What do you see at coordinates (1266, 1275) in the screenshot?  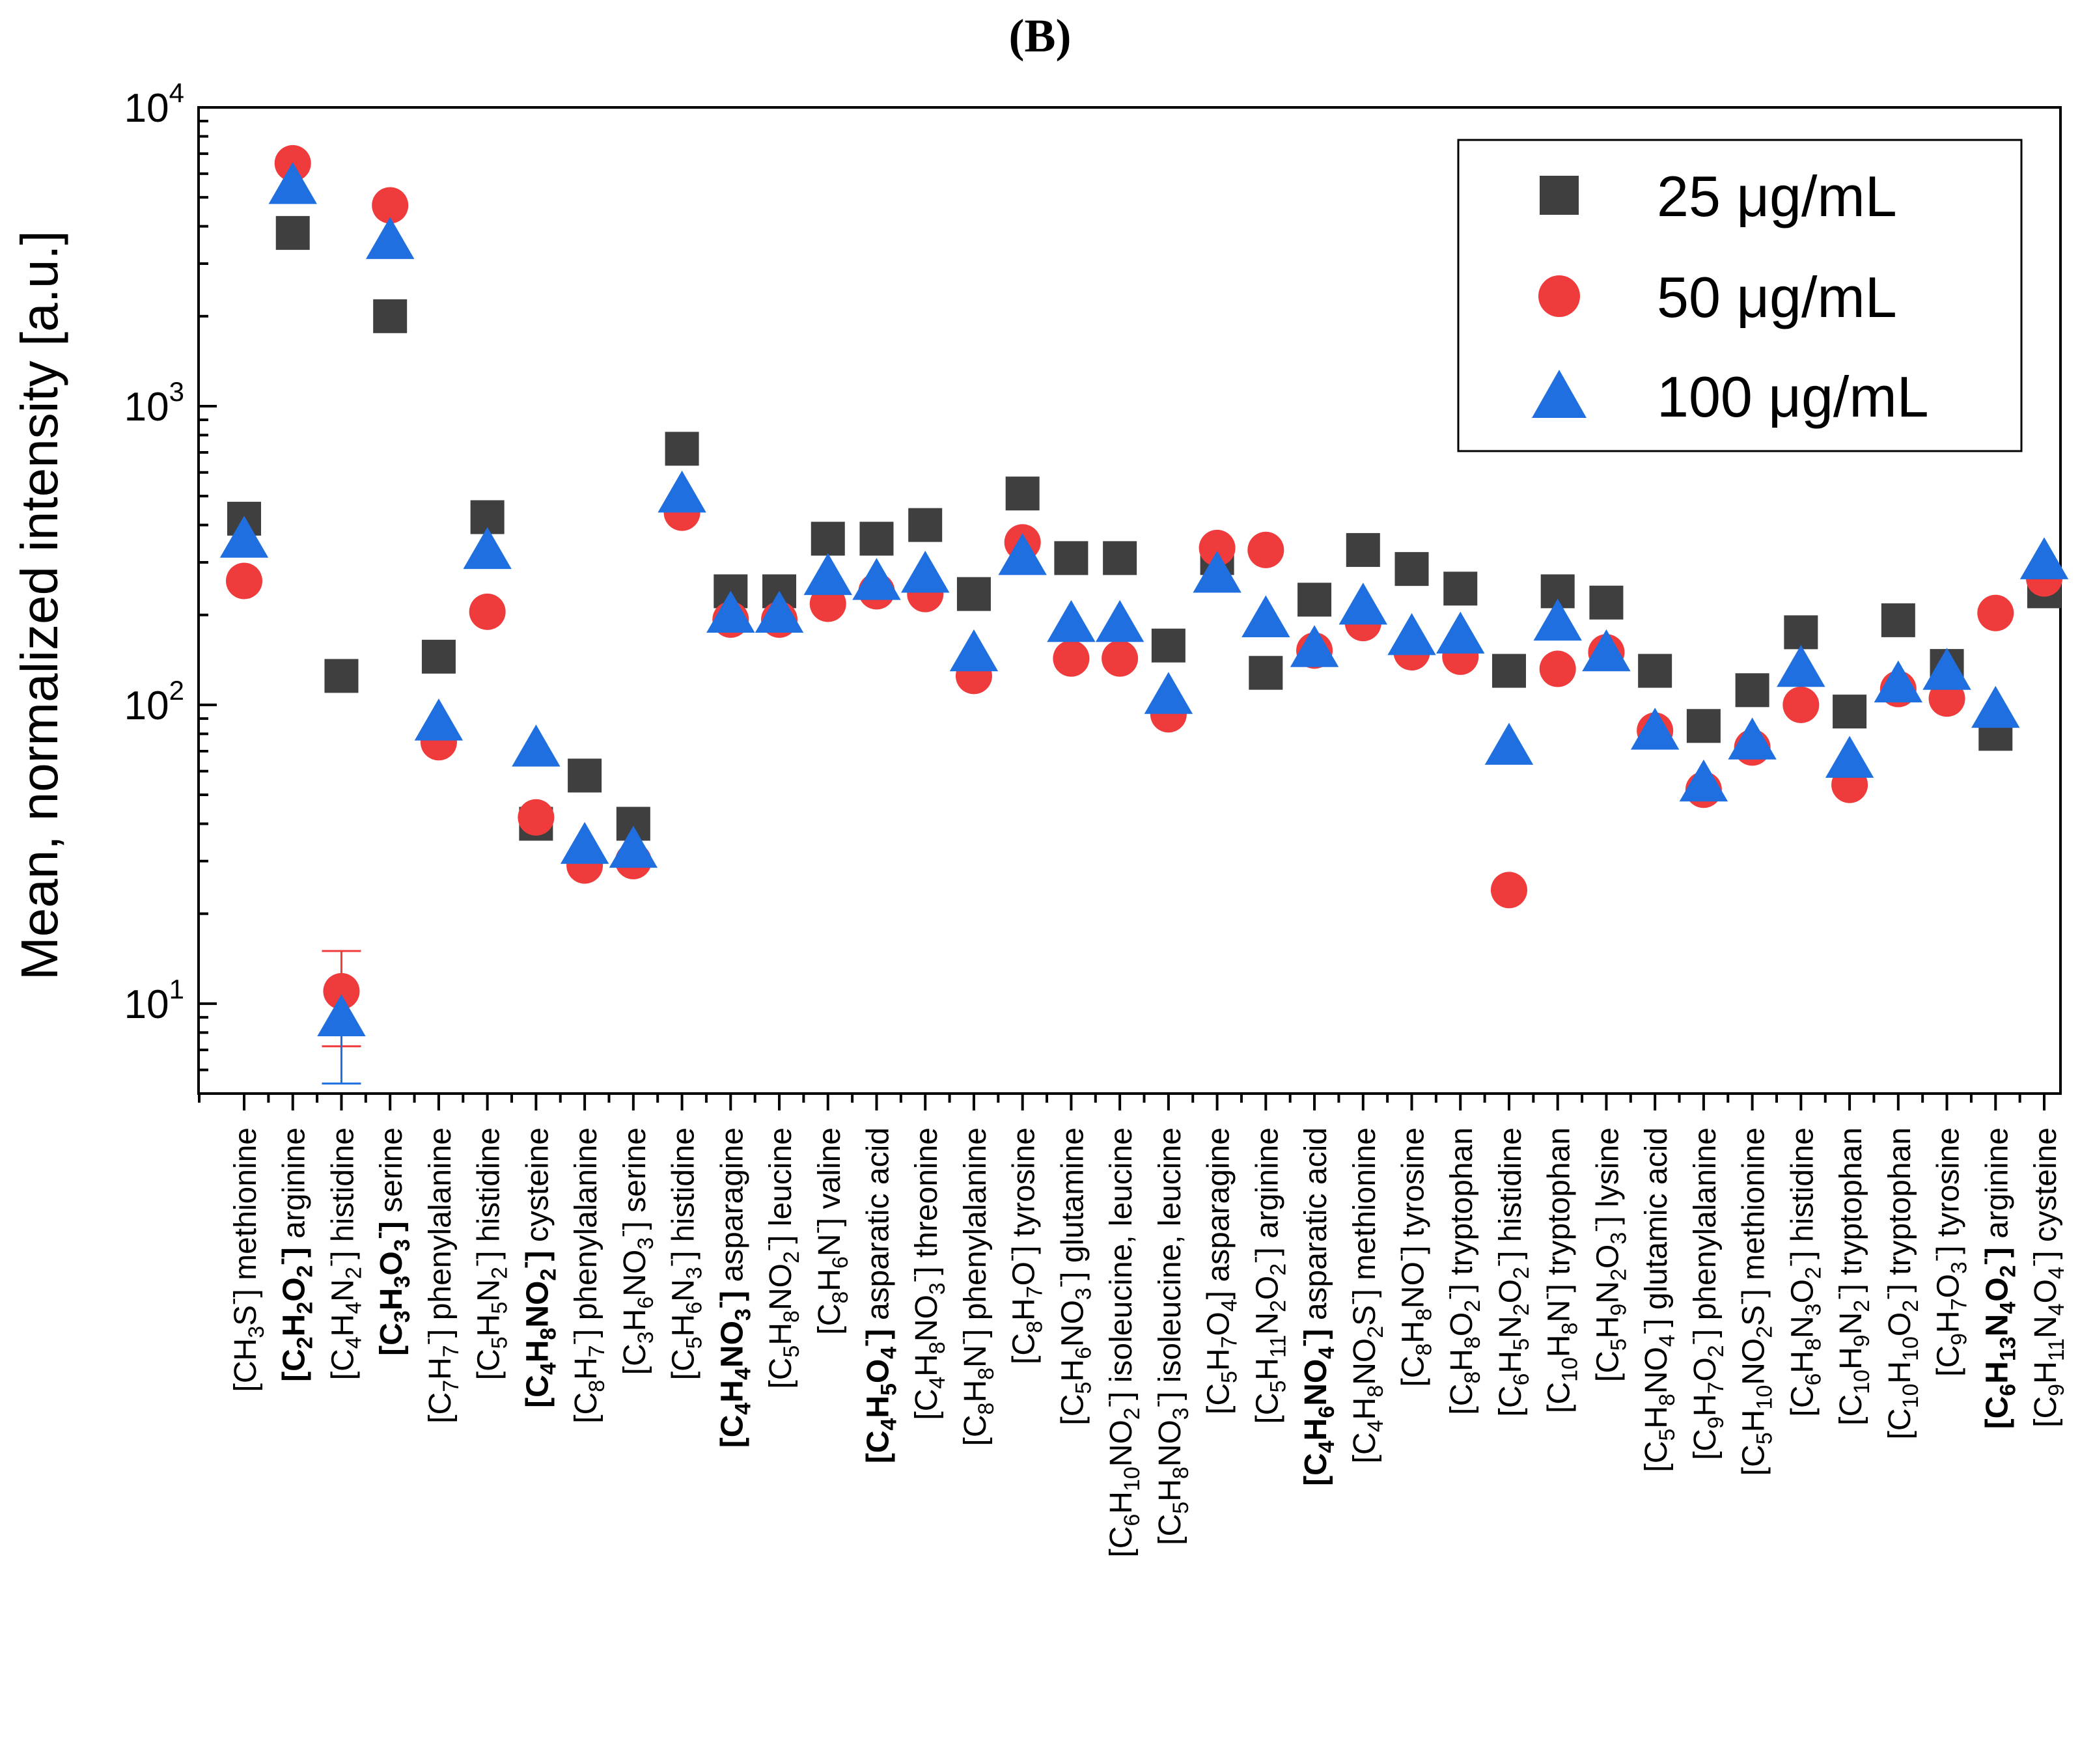 I see `x-category-label: [C5H11N2O2-] arginine` at bounding box center [1266, 1275].